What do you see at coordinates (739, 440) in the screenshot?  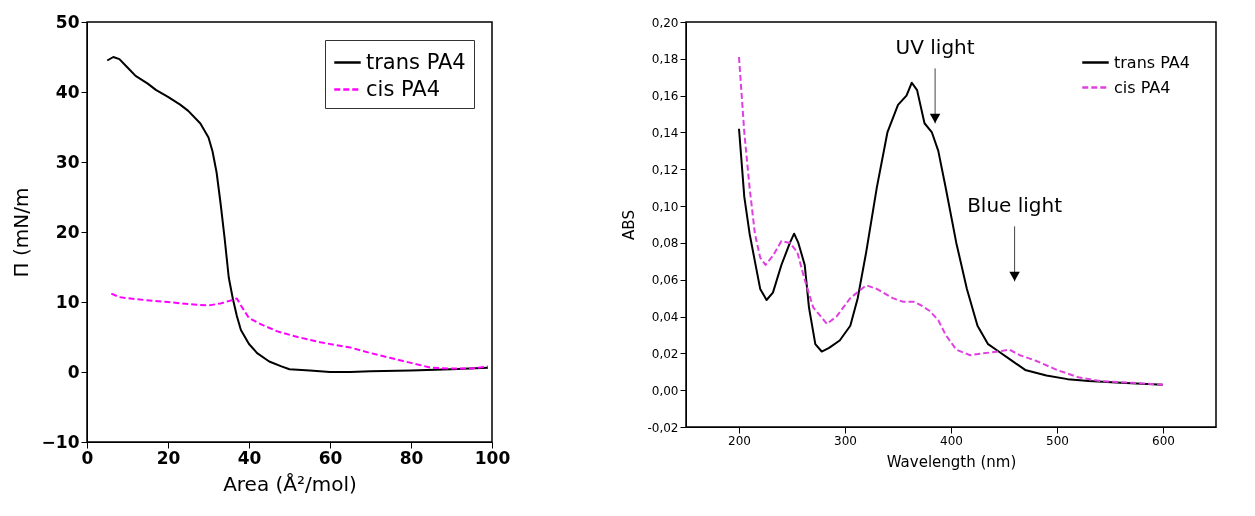 I see `x-tick-label: 200` at bounding box center [739, 440].